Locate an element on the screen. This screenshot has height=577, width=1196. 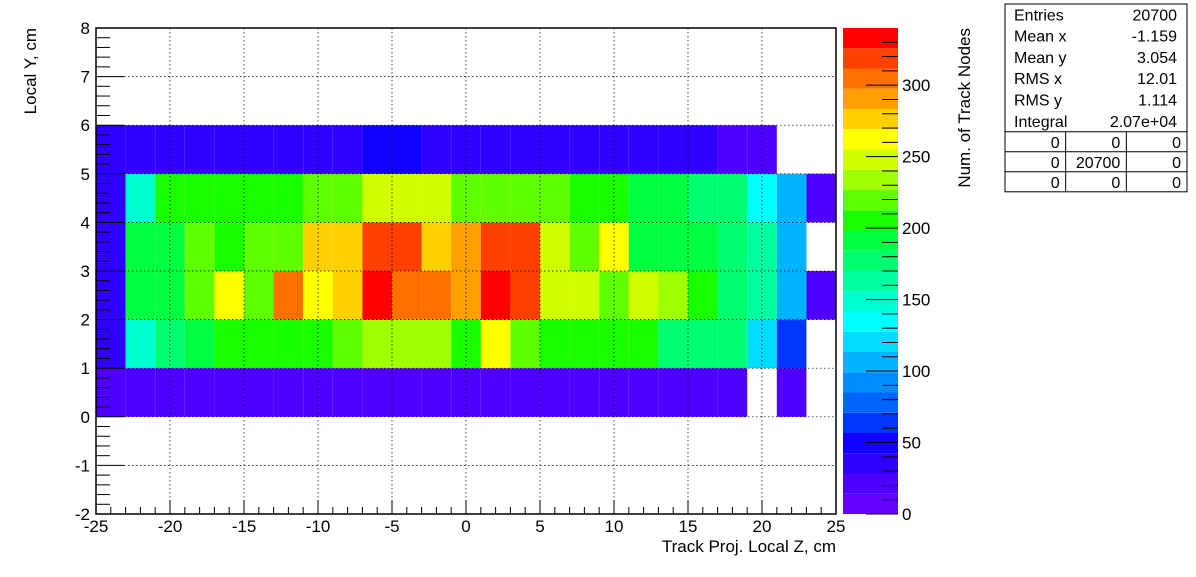
x-tick-label: -10 is located at coordinates (318, 526).